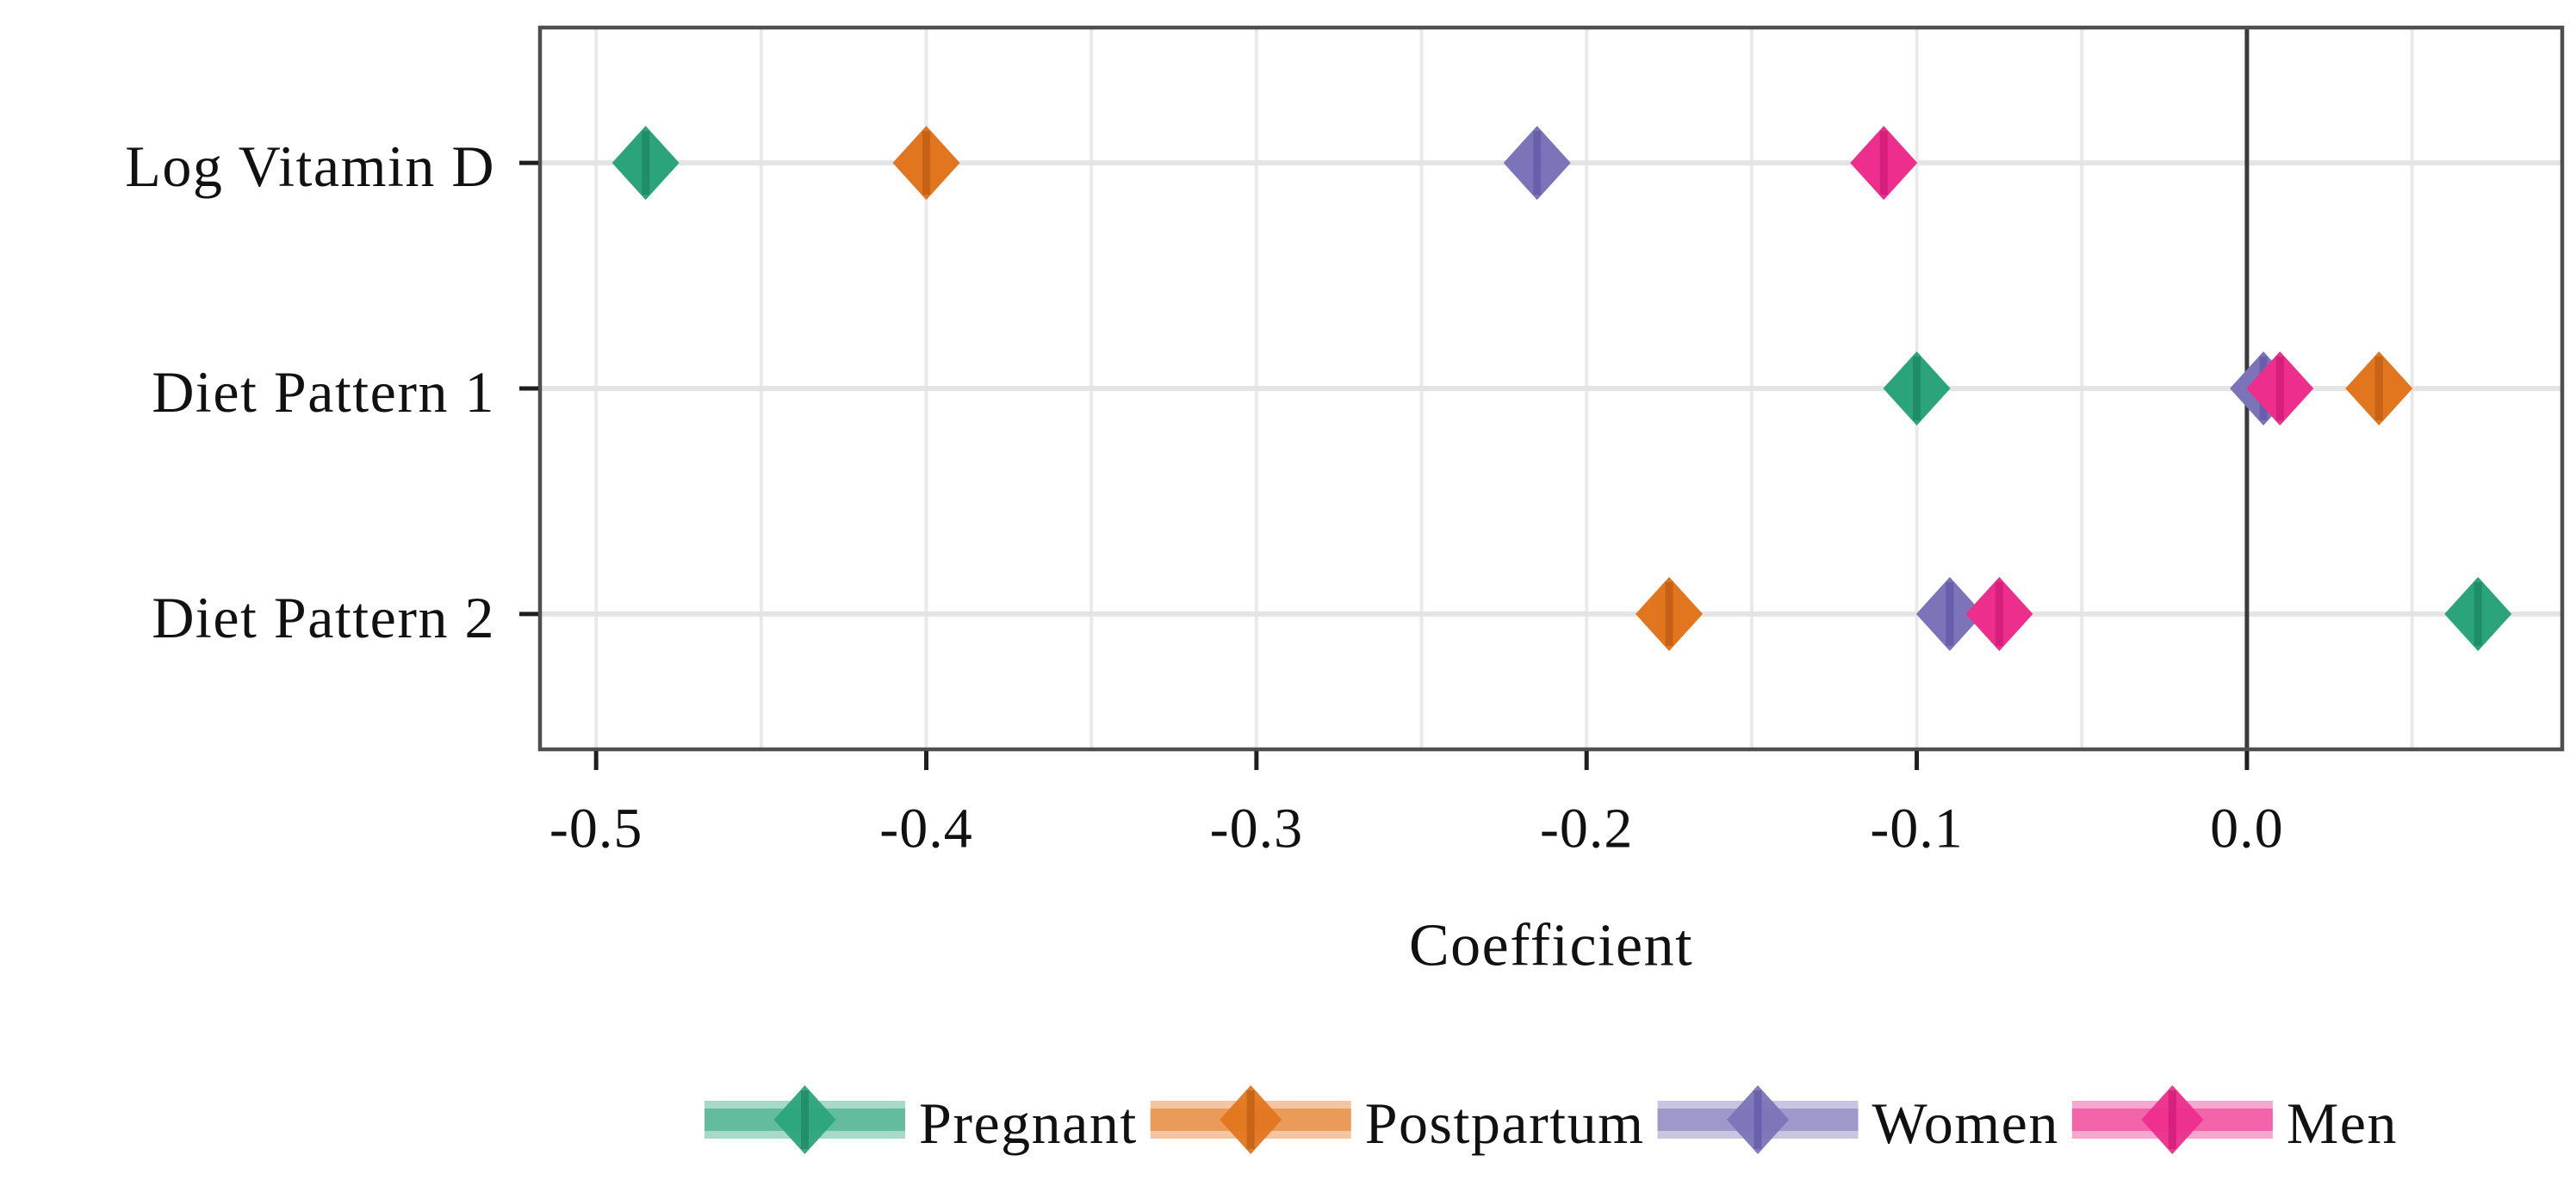 This screenshot has width=2576, height=1180. Describe the element at coordinates (310, 166) in the screenshot. I see `y-category-label: Log Vitamin D` at that location.